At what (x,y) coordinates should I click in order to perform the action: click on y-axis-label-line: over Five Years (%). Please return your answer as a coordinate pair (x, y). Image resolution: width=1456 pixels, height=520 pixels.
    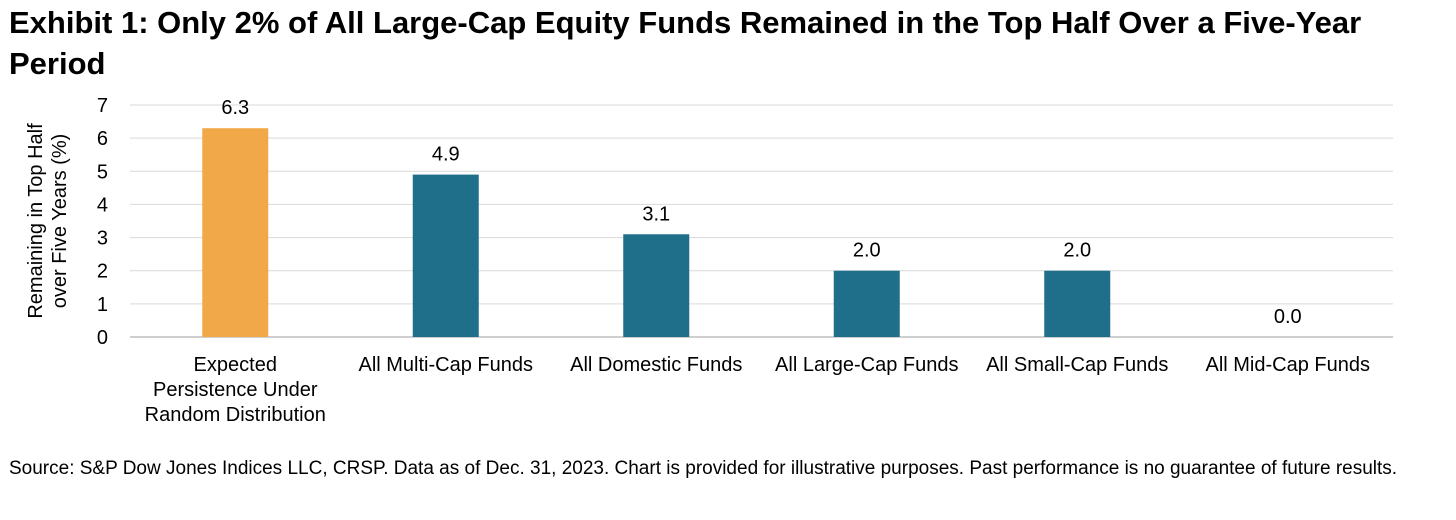
    Looking at the image, I should click on (60, 221).